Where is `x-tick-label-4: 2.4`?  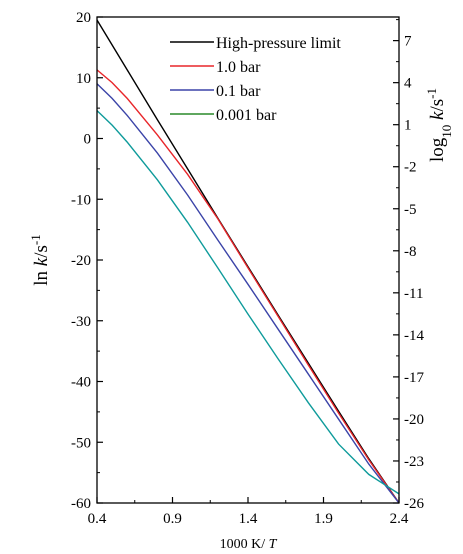
x-tick-label-4: 2.4 is located at coordinates (399, 519).